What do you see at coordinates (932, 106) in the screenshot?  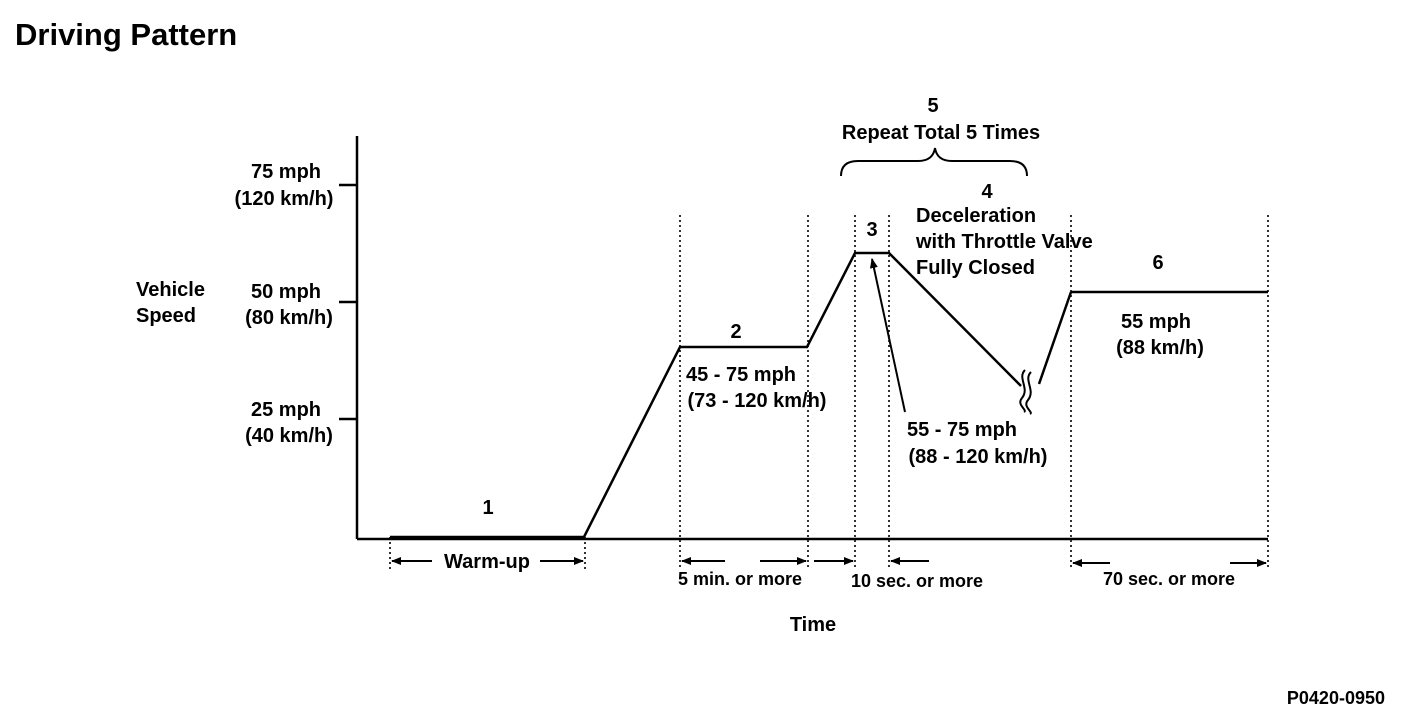 I see `step-5-number: 5` at bounding box center [932, 106].